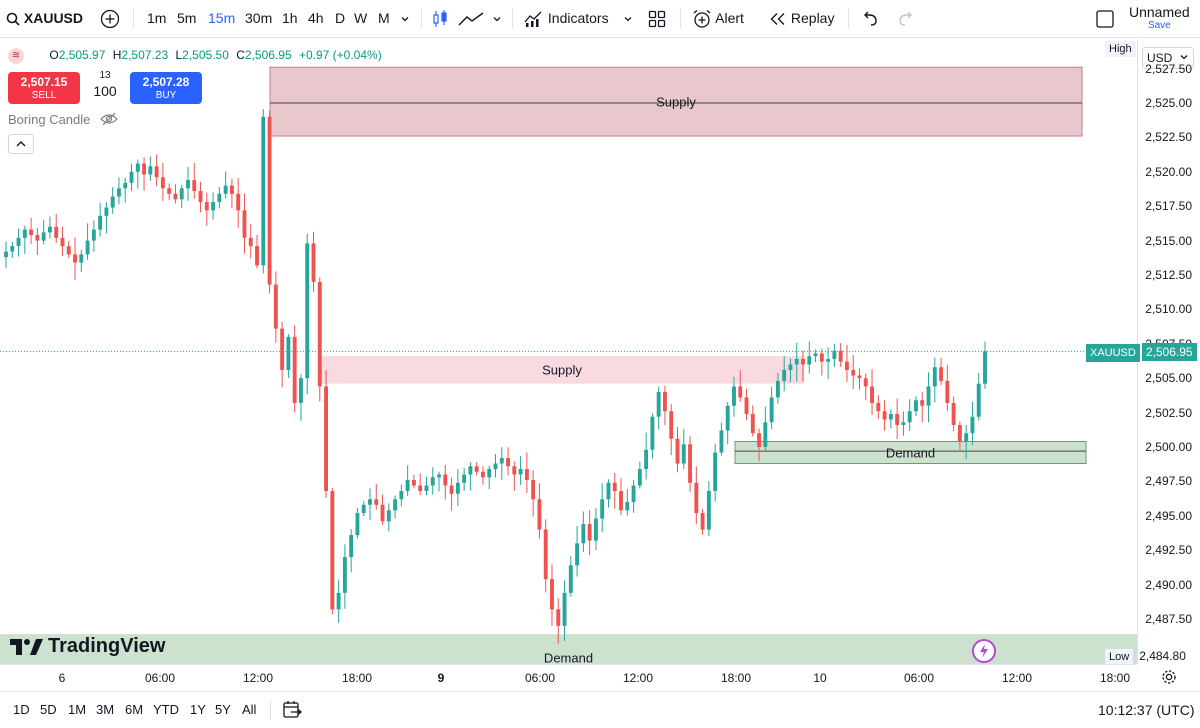  I want to click on layout-select-checkbox, so click(1105, 18).